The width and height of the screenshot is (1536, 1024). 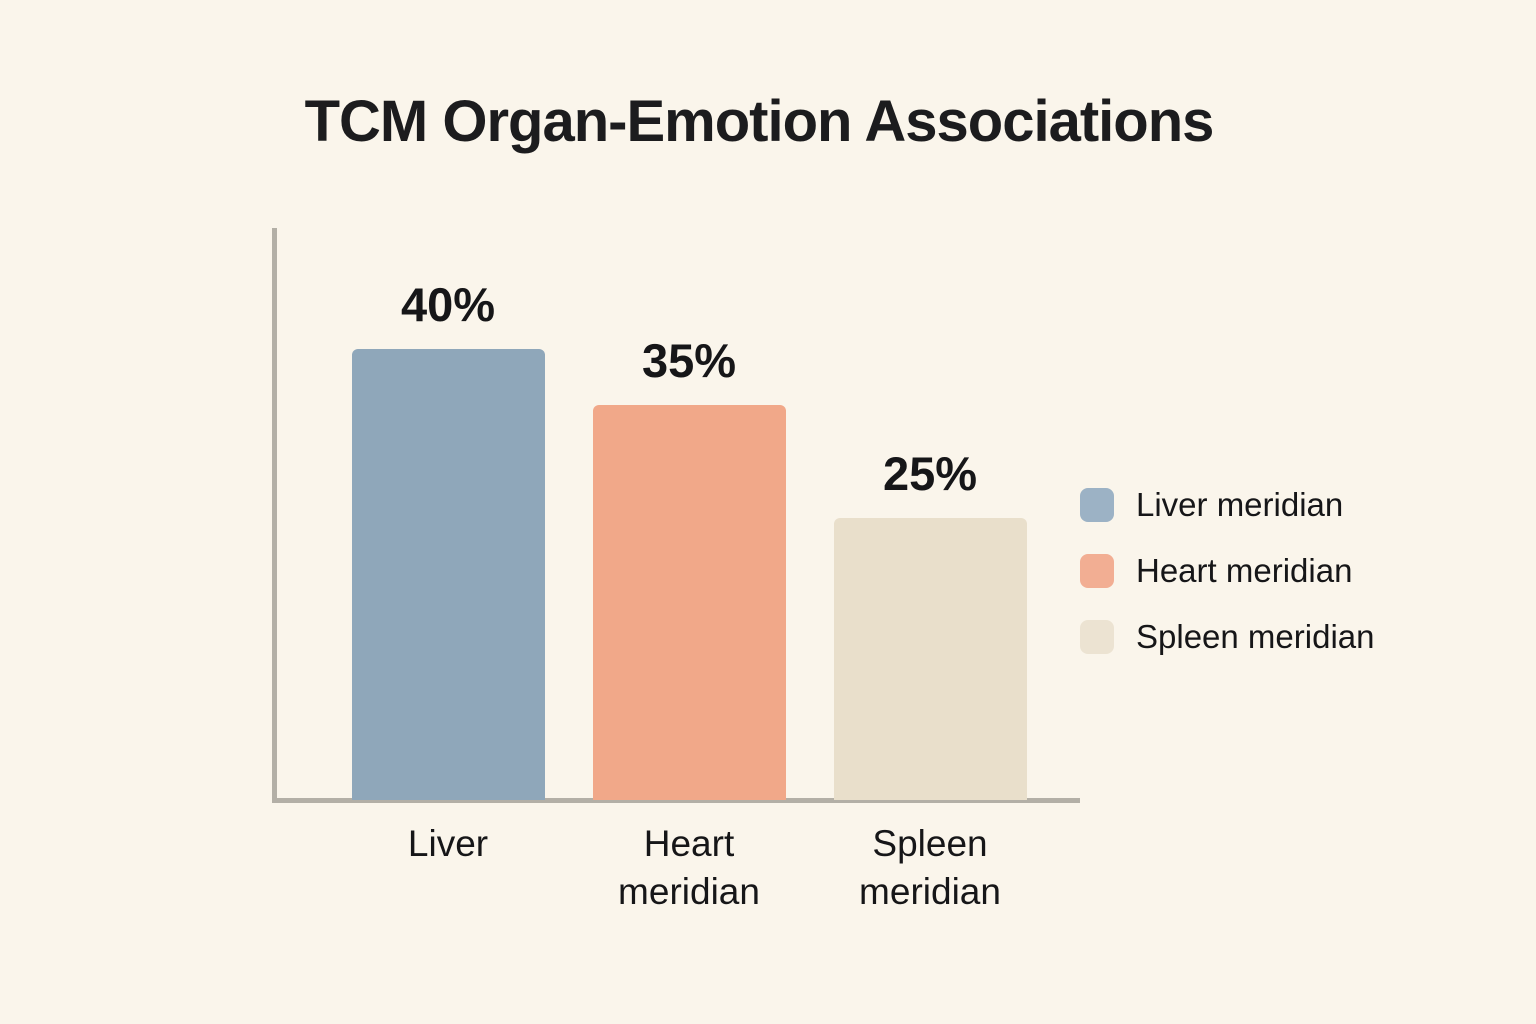 I want to click on x-axis-line, so click(x=676, y=800).